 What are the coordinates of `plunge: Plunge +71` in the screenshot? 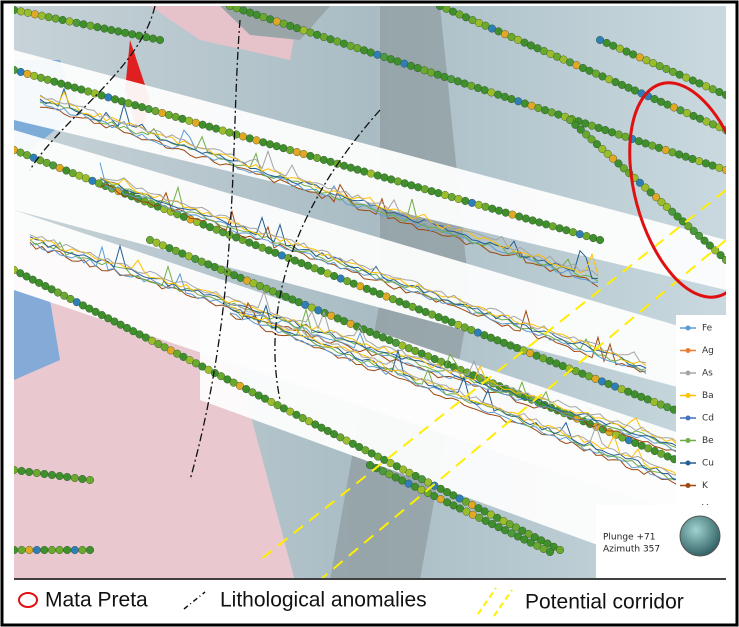 It's located at (629, 538).